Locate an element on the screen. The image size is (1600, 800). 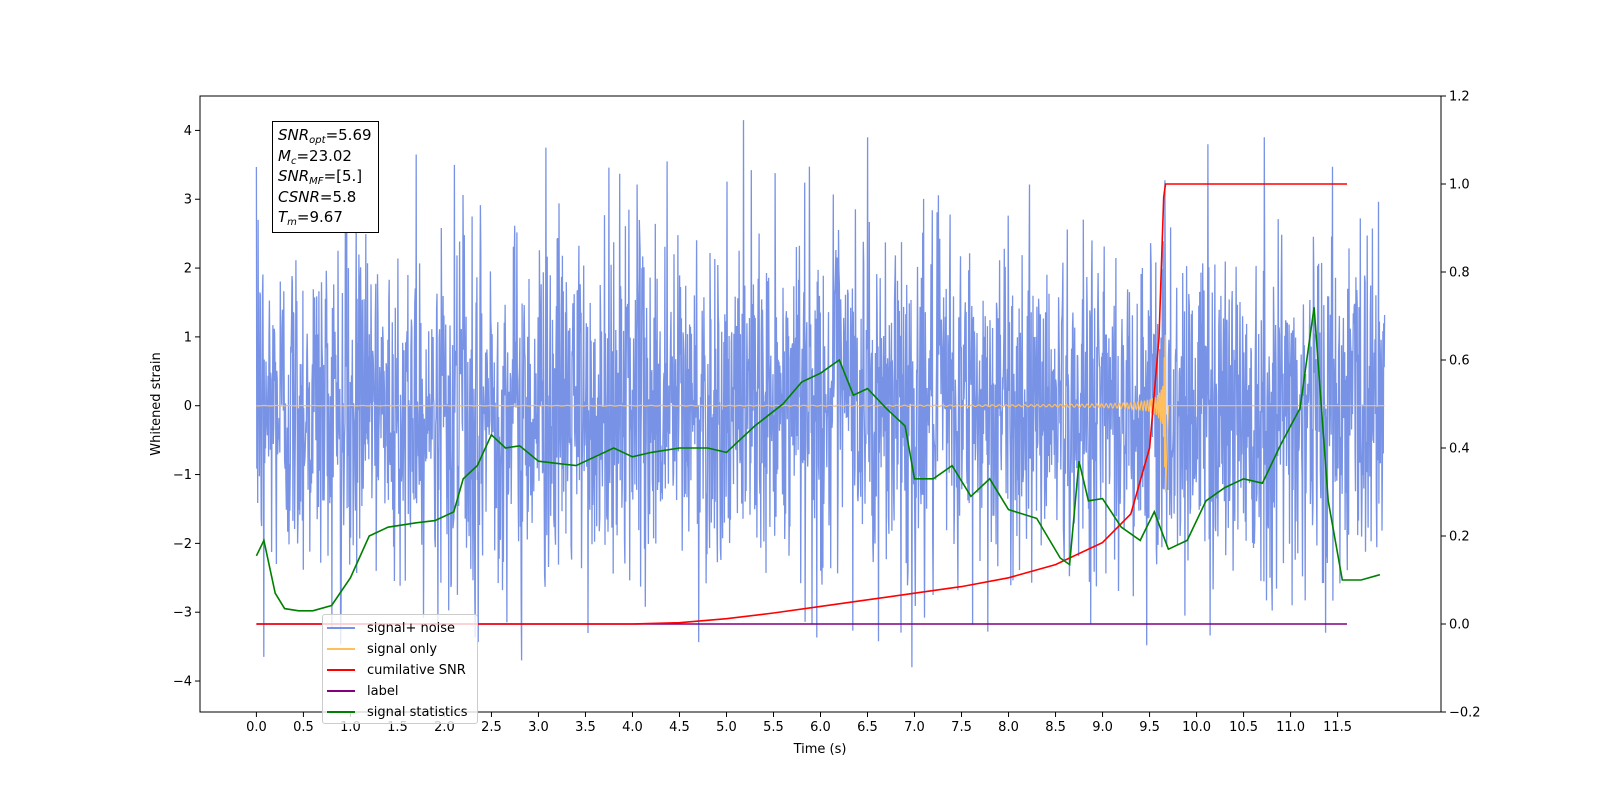
legend-label: label is located at coordinates (383, 691).